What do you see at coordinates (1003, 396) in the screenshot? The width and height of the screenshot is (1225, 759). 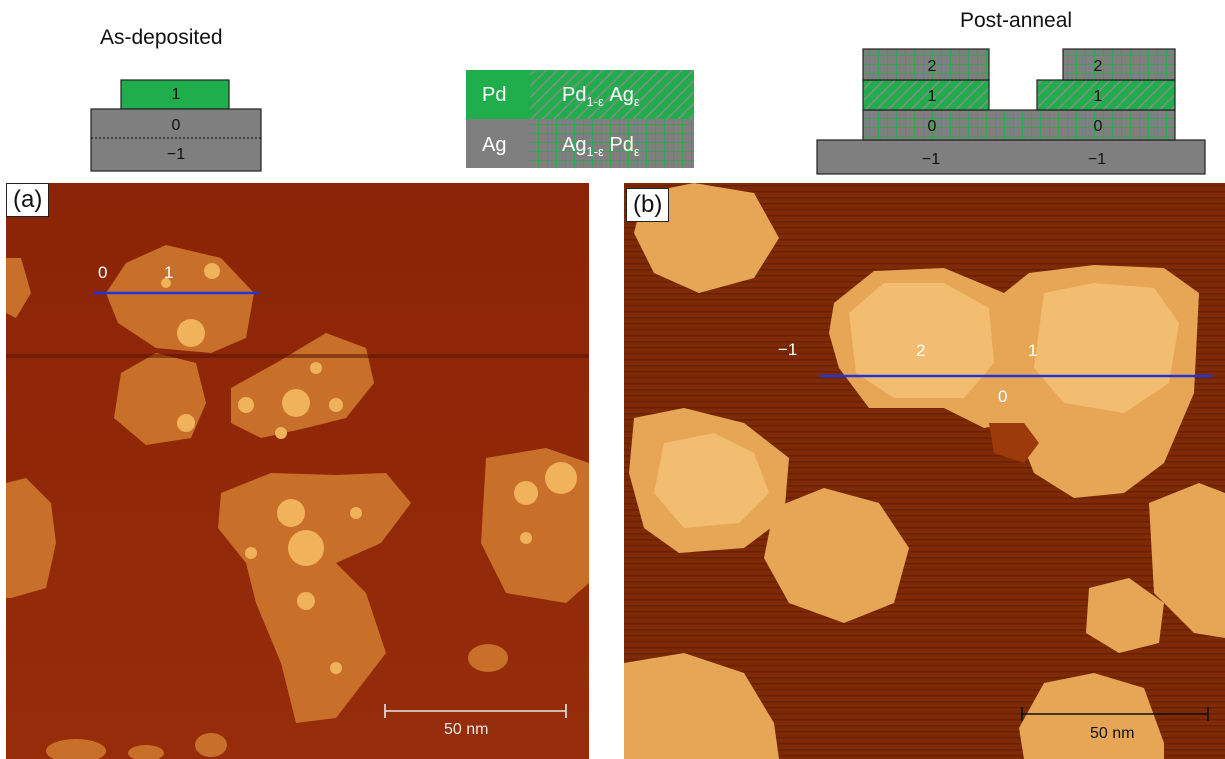 I see `panel-b-profile-label-0: 0` at bounding box center [1003, 396].